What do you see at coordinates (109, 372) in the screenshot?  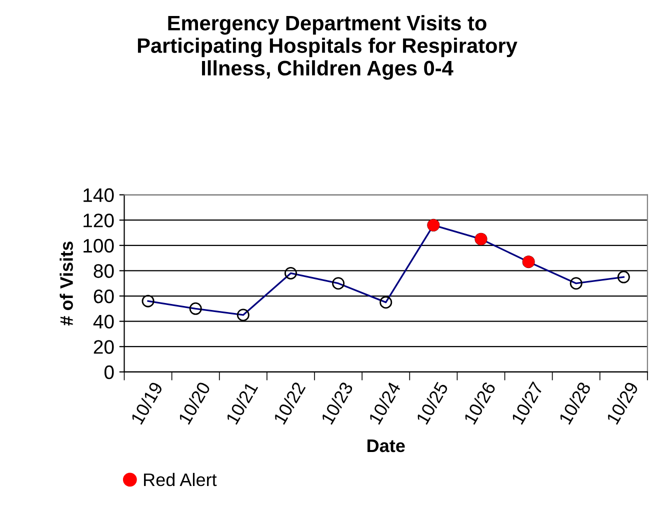 I see `y-tick-label: 0` at bounding box center [109, 372].